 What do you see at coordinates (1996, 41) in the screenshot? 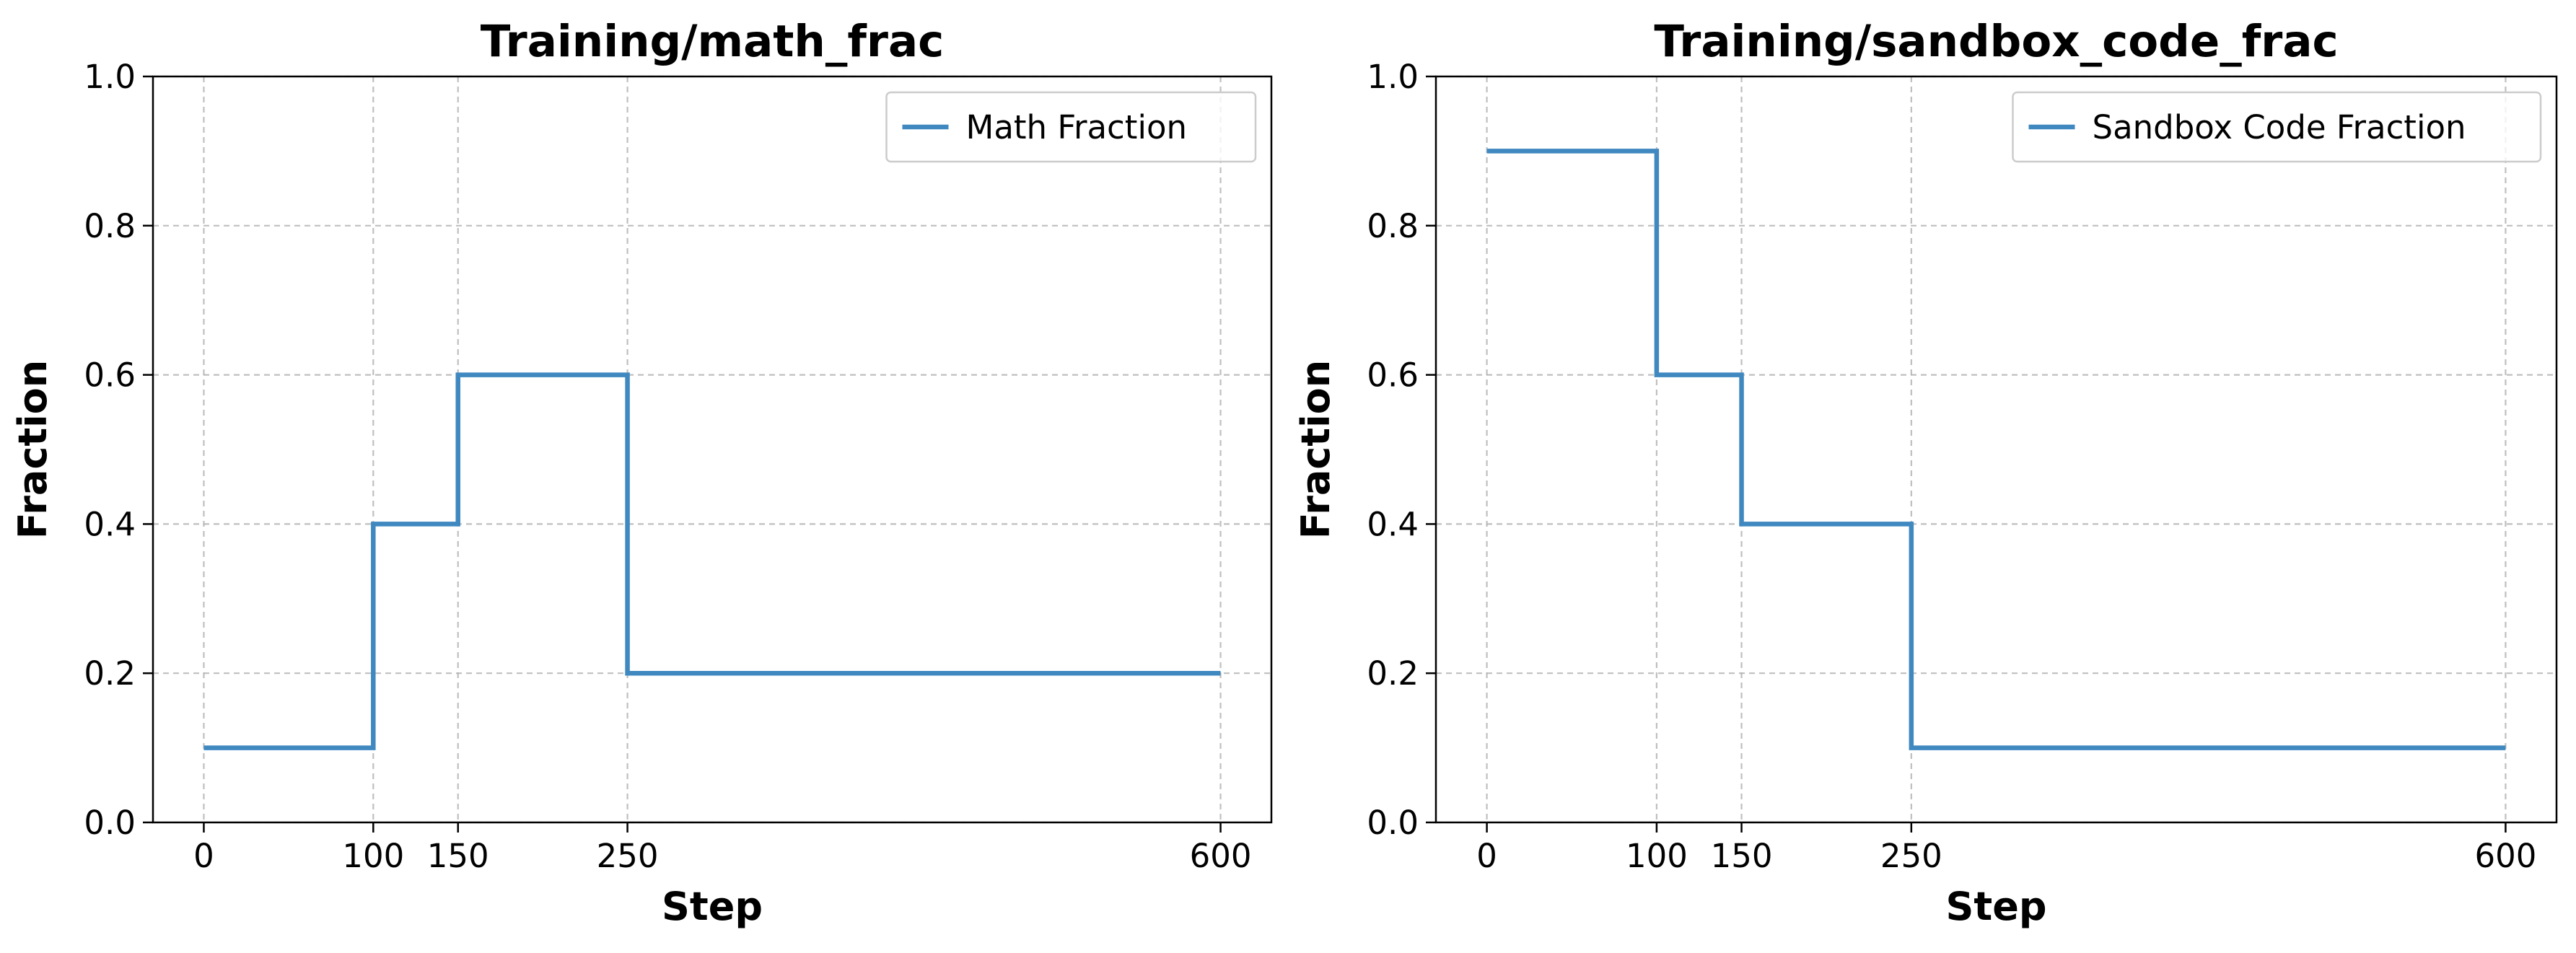
I see `chart-title: Training/sandbox_code_frac` at bounding box center [1996, 41].